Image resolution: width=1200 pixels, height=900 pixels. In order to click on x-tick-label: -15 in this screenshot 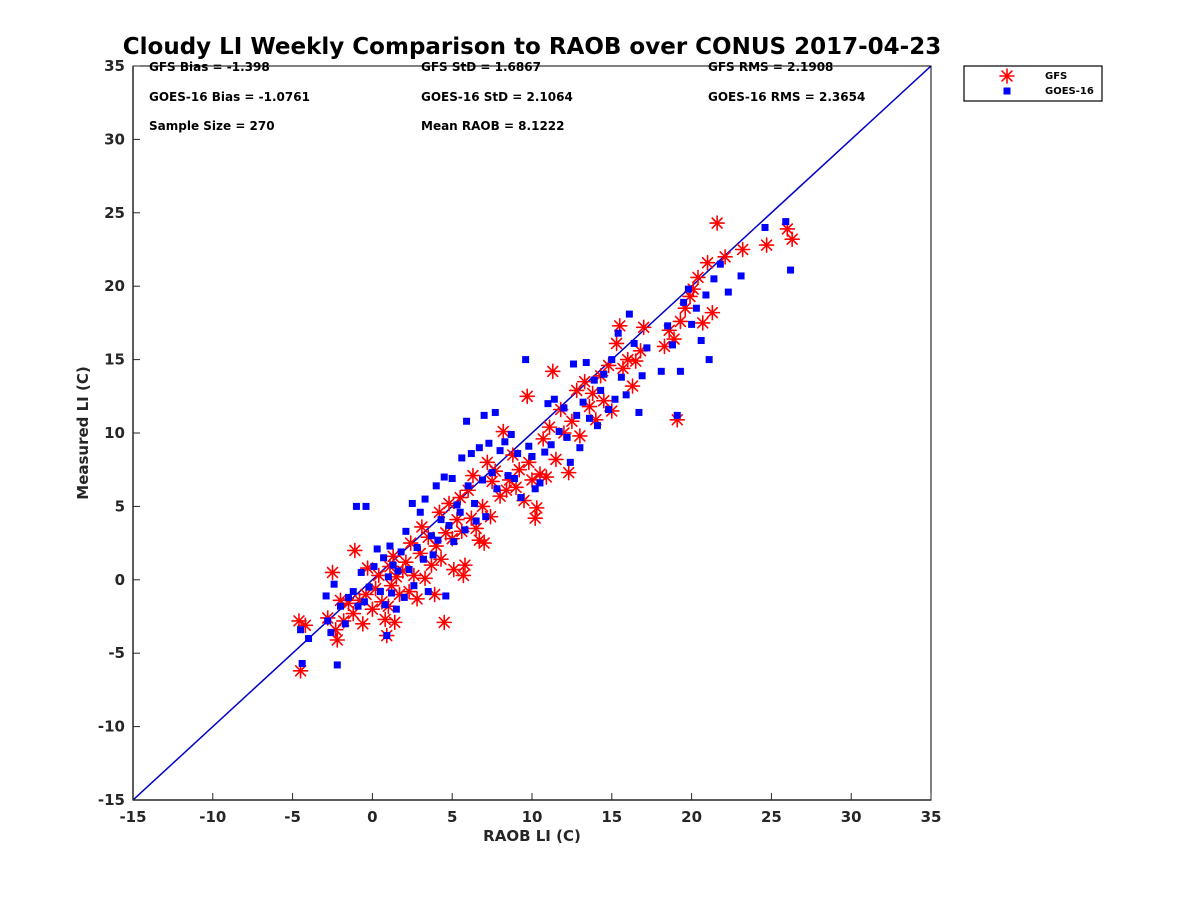, I will do `click(132, 817)`.